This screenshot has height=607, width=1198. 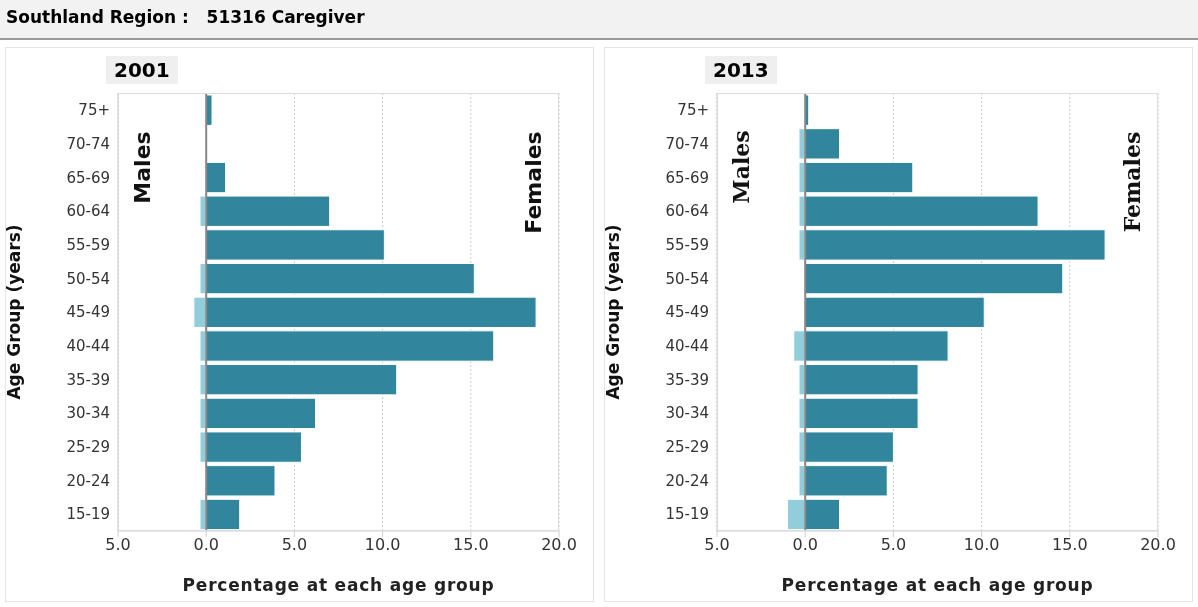 I want to click on chart-subtitle: 2013, so click(x=741, y=70).